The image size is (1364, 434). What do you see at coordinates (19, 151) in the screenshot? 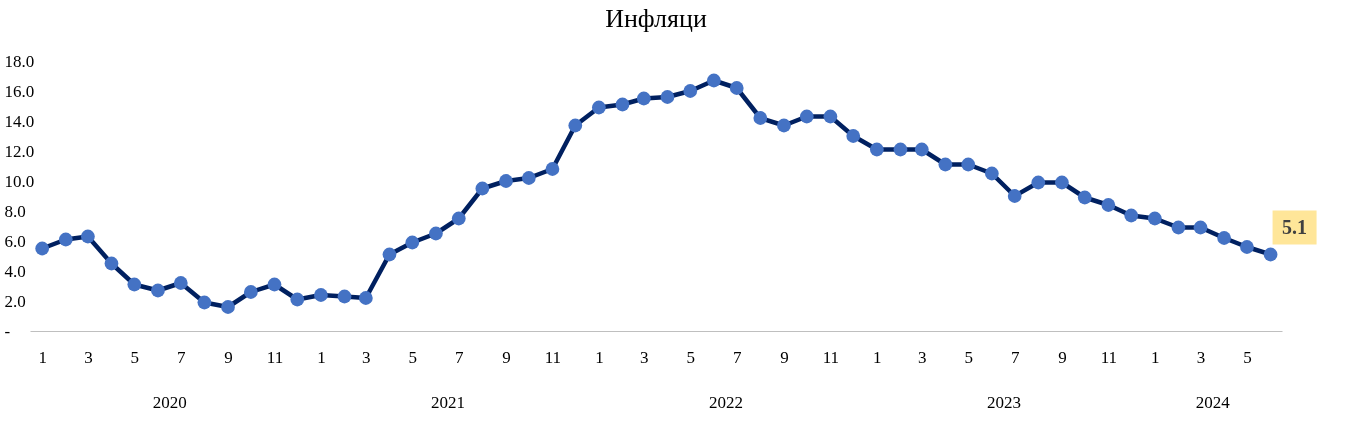
I see `y-tick-label: 12.0` at bounding box center [19, 151].